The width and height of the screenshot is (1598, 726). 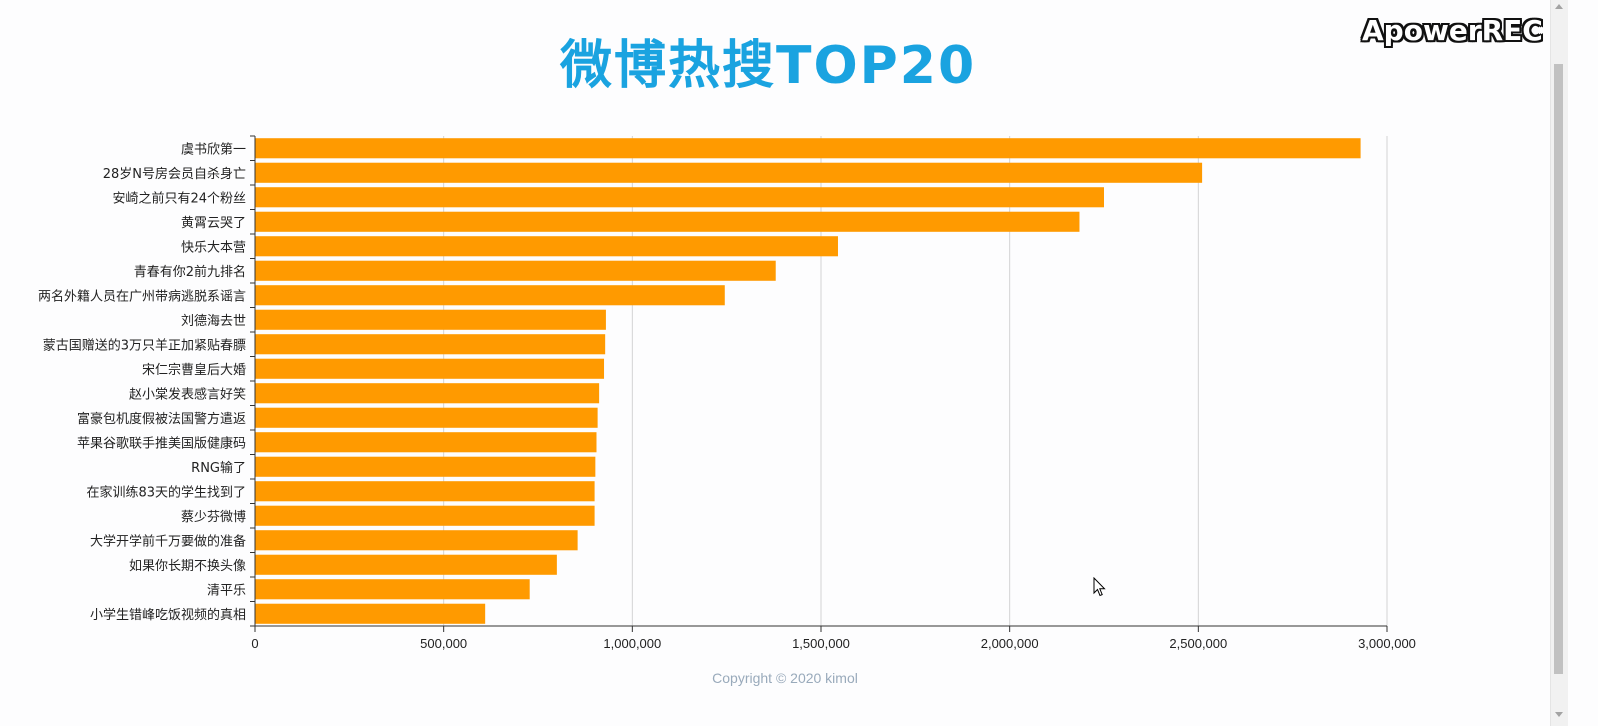 What do you see at coordinates (187, 394) in the screenshot?
I see `category-label: 赵小棠发表感言好笑` at bounding box center [187, 394].